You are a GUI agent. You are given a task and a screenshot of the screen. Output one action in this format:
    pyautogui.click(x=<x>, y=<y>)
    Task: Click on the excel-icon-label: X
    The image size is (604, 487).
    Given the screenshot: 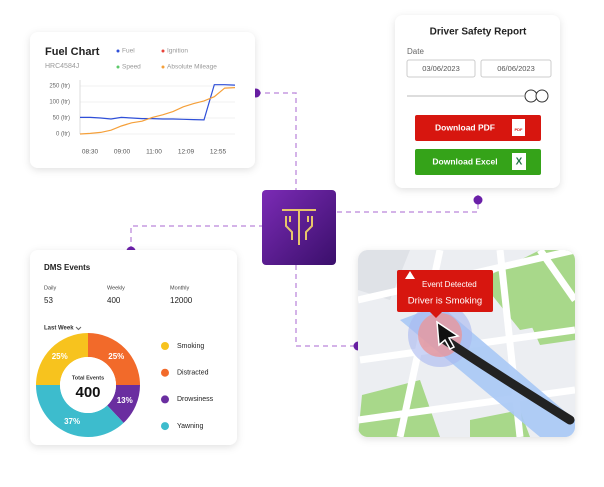 What is the action you would take?
    pyautogui.click(x=519, y=162)
    